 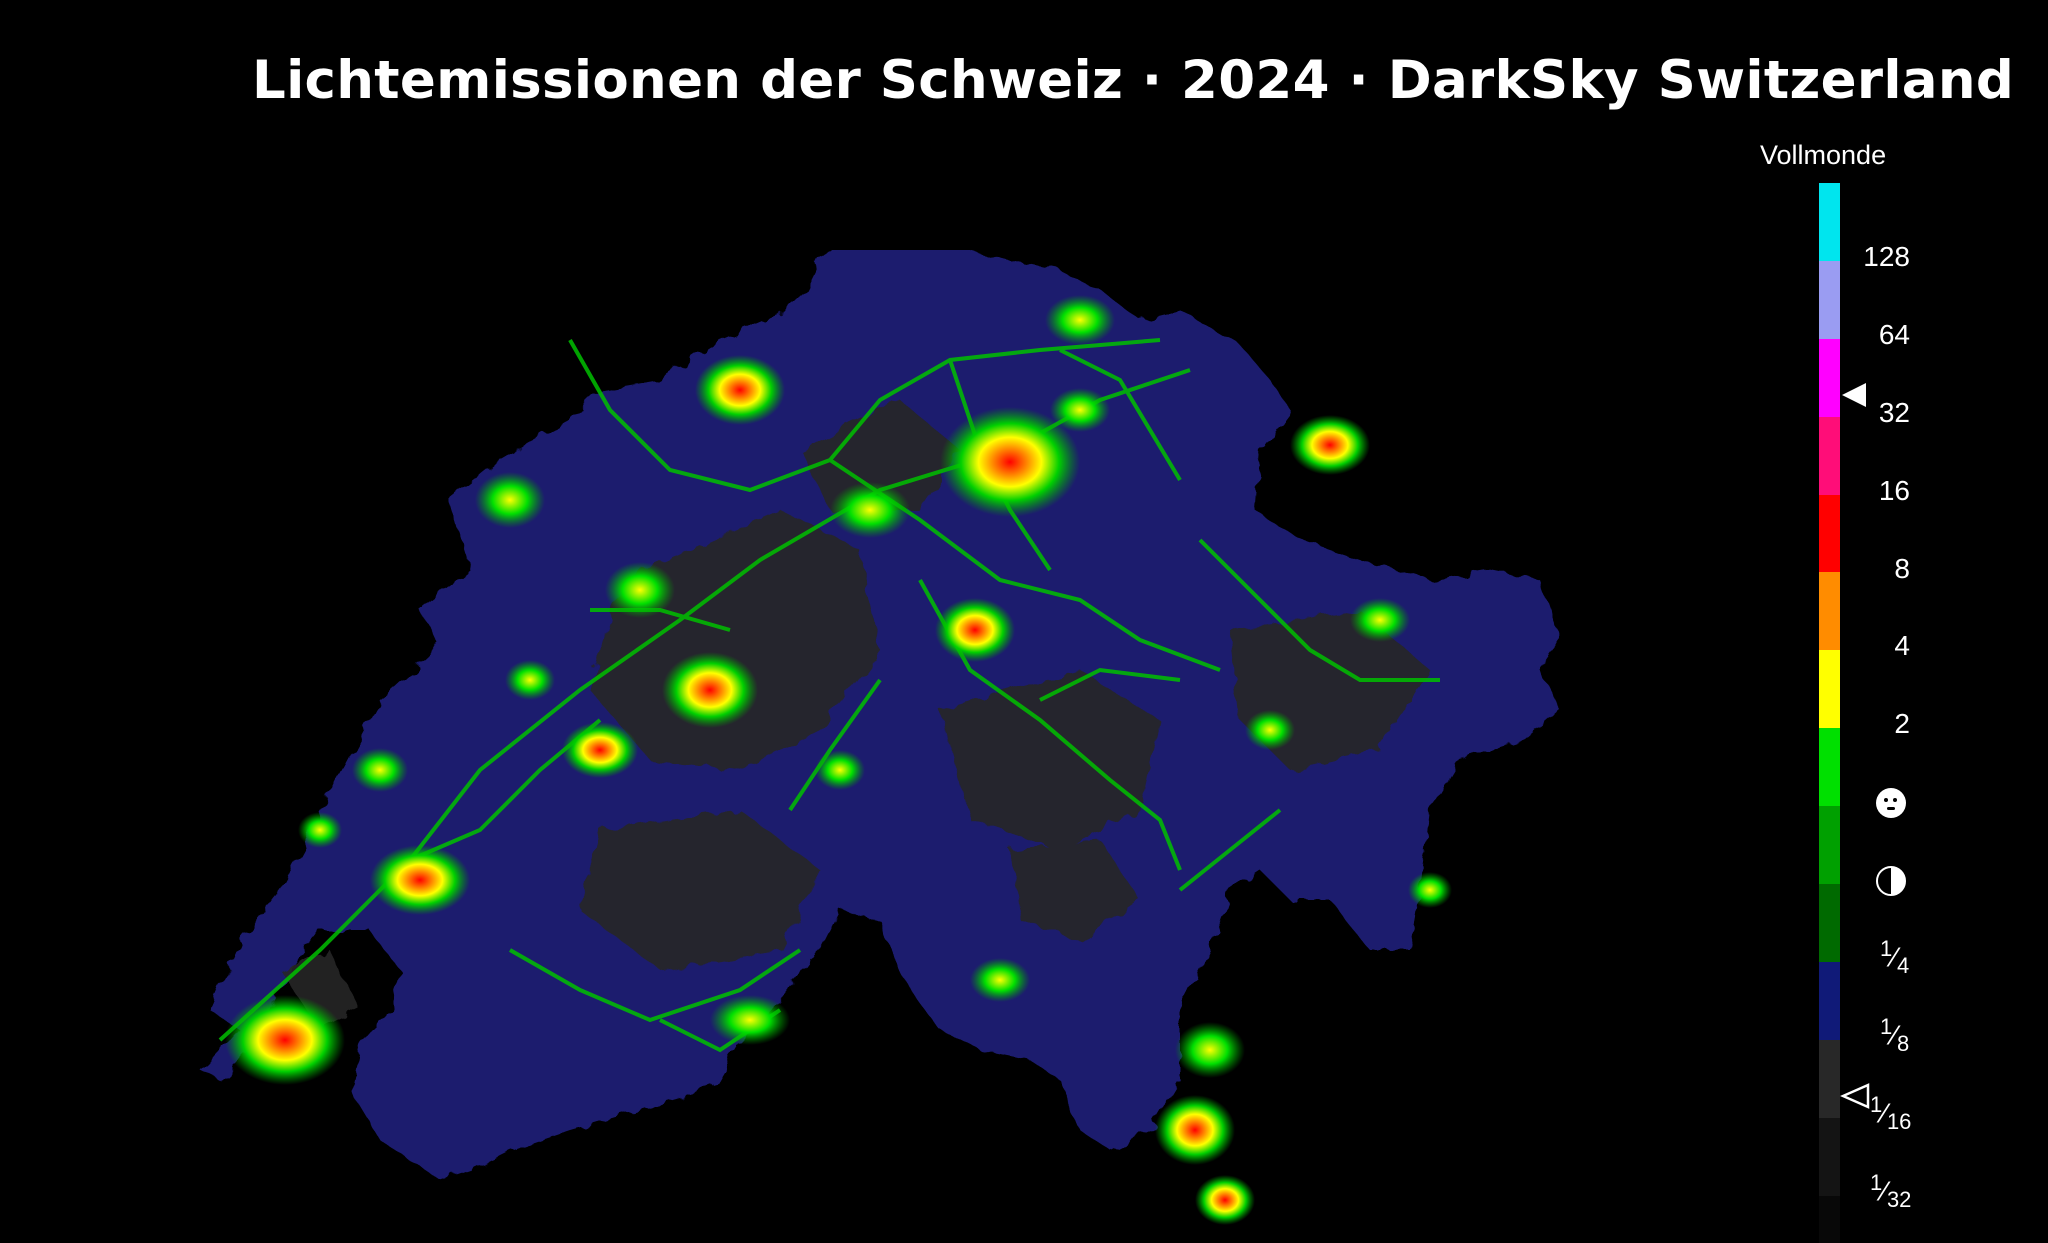 I want to click on glow-payerne, so click(x=530, y=680).